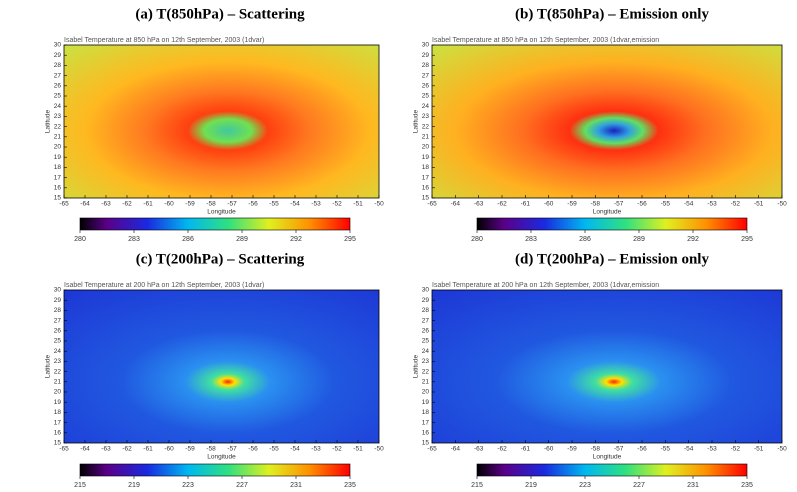 The width and height of the screenshot is (797, 492). Describe the element at coordinates (531, 239) in the screenshot. I see `colorbar-tick-label: 283` at that location.